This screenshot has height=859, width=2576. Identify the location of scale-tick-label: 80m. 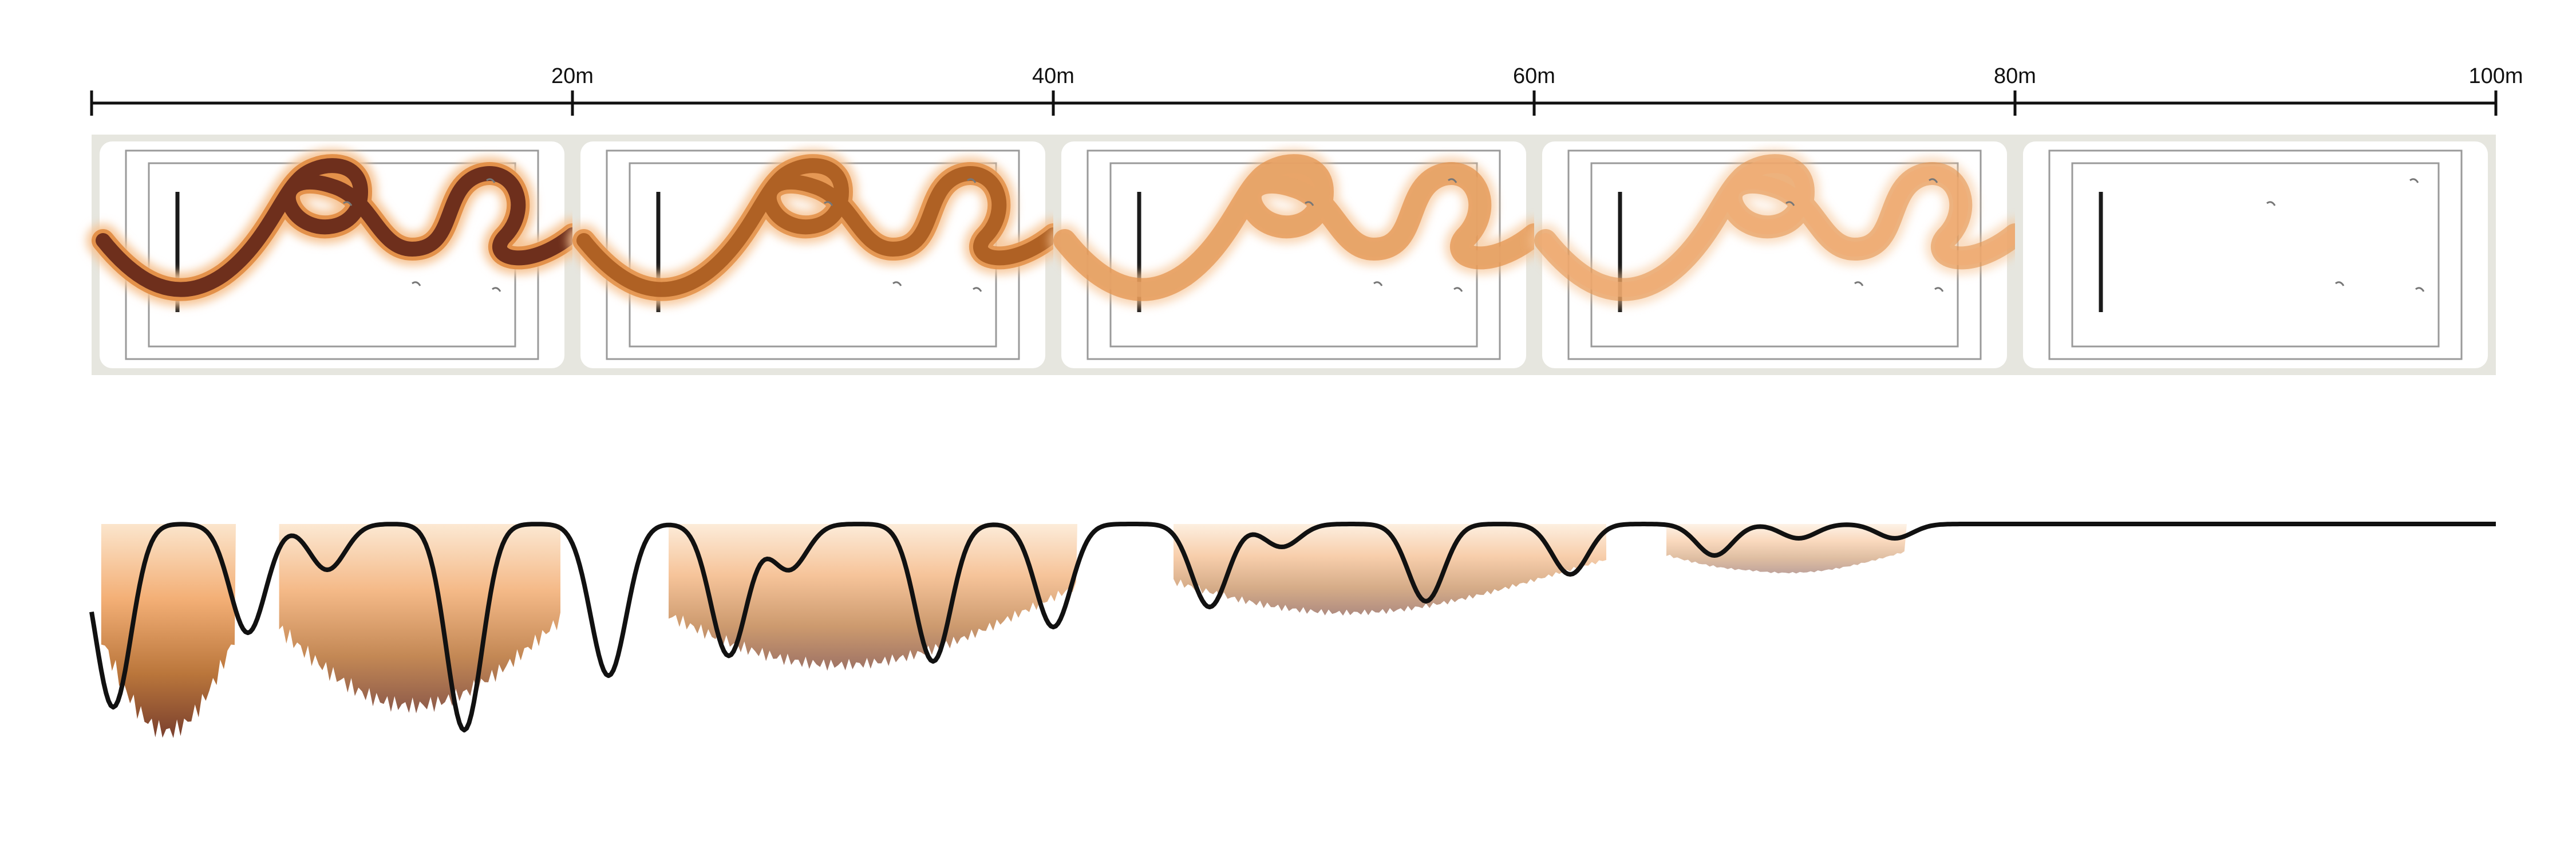
(2015, 76).